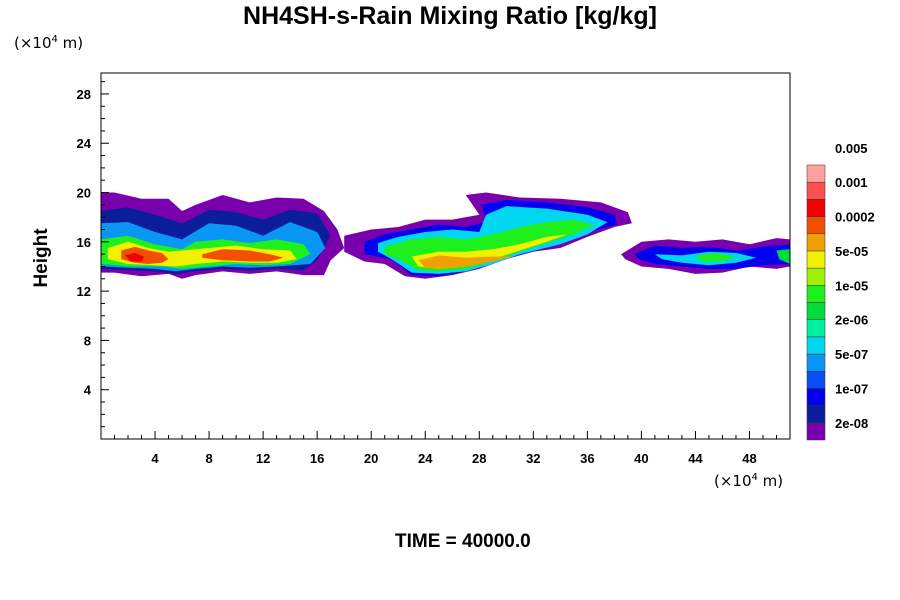 The image size is (900, 600). What do you see at coordinates (754, 477) in the screenshot?
I see `x-unit-exponent: 4` at bounding box center [754, 477].